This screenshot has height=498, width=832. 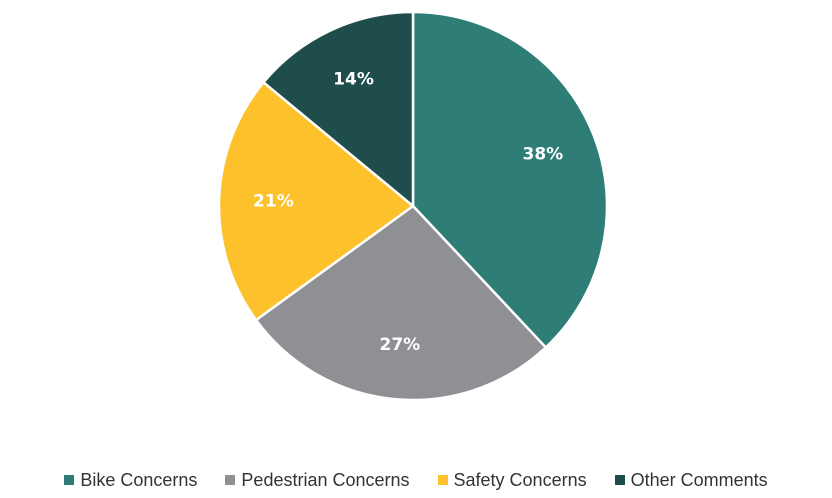 I want to click on legend-item-pedestrian-concerns: Pedestrian Concerns, so click(x=317, y=480).